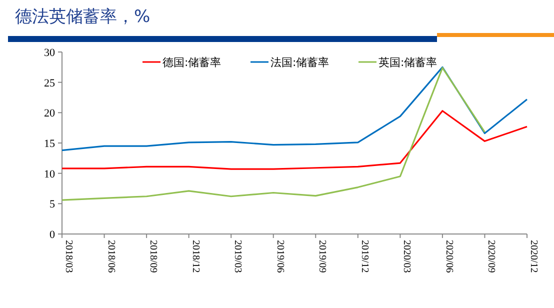 This screenshot has height=308, width=554. I want to click on legend-label: 德国:储蓄率, so click(192, 62).